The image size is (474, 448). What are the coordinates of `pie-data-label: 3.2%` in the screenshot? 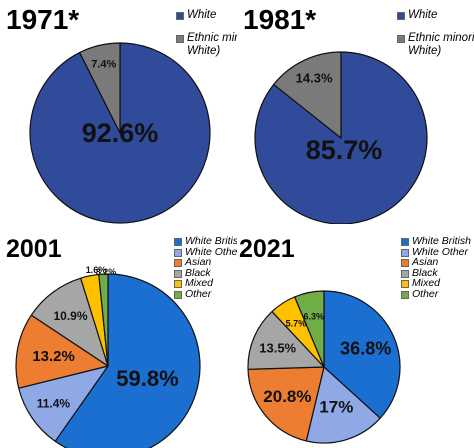 It's located at (106, 272).